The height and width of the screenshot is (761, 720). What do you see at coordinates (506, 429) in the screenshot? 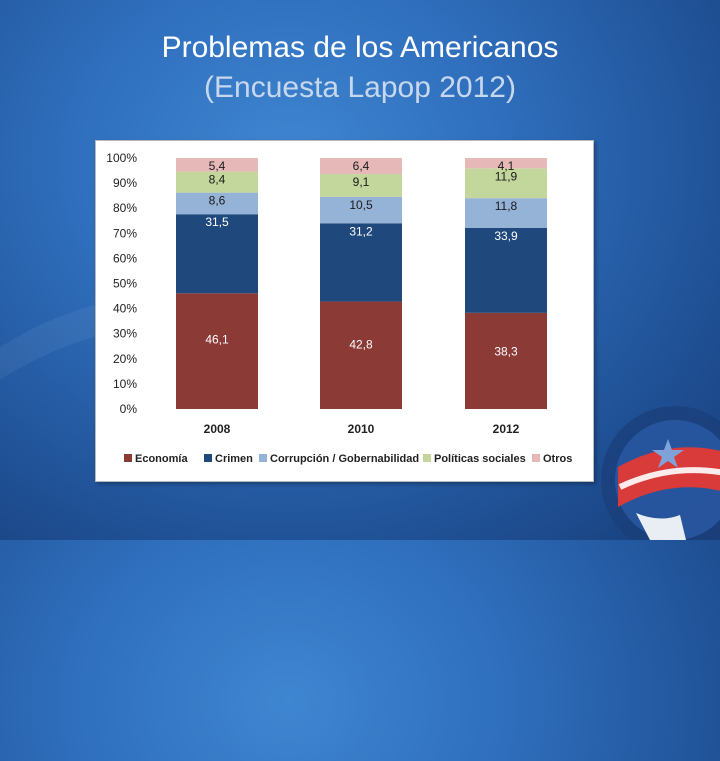
I see `x-tick-label-2012: 2012` at bounding box center [506, 429].